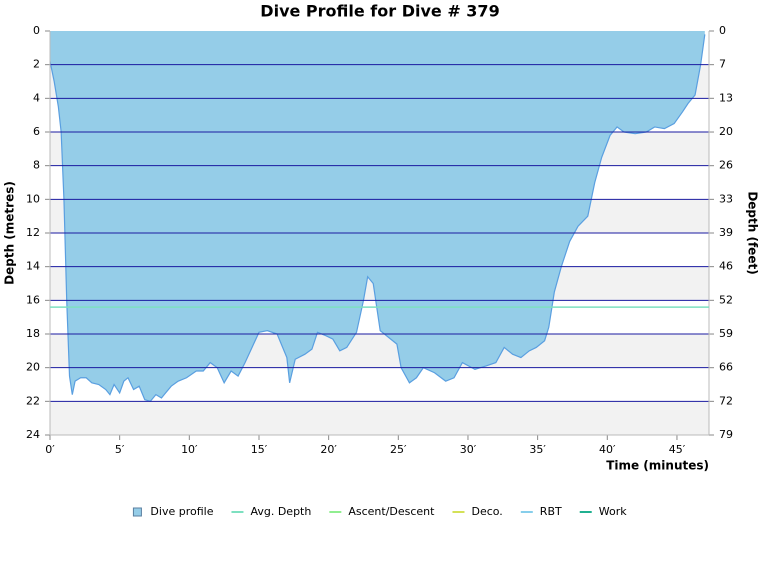 This screenshot has width=760, height=580. Describe the element at coordinates (726, 400) in the screenshot. I see `y2-tick-label: 72` at that location.